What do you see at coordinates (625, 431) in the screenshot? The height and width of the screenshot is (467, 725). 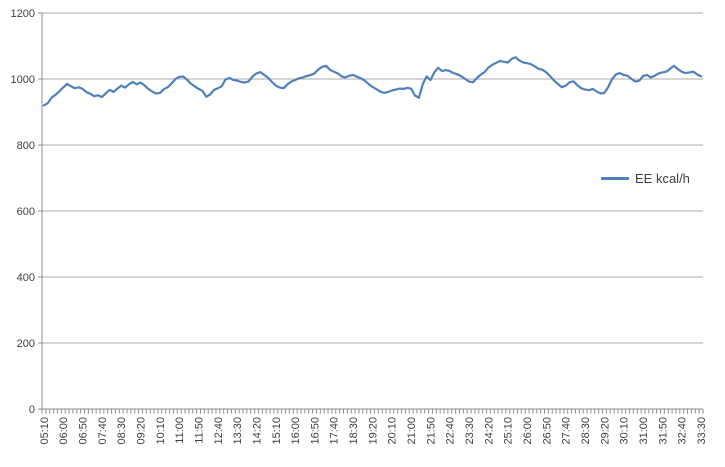 I see `x-axis-label: 30:10` at bounding box center [625, 431].